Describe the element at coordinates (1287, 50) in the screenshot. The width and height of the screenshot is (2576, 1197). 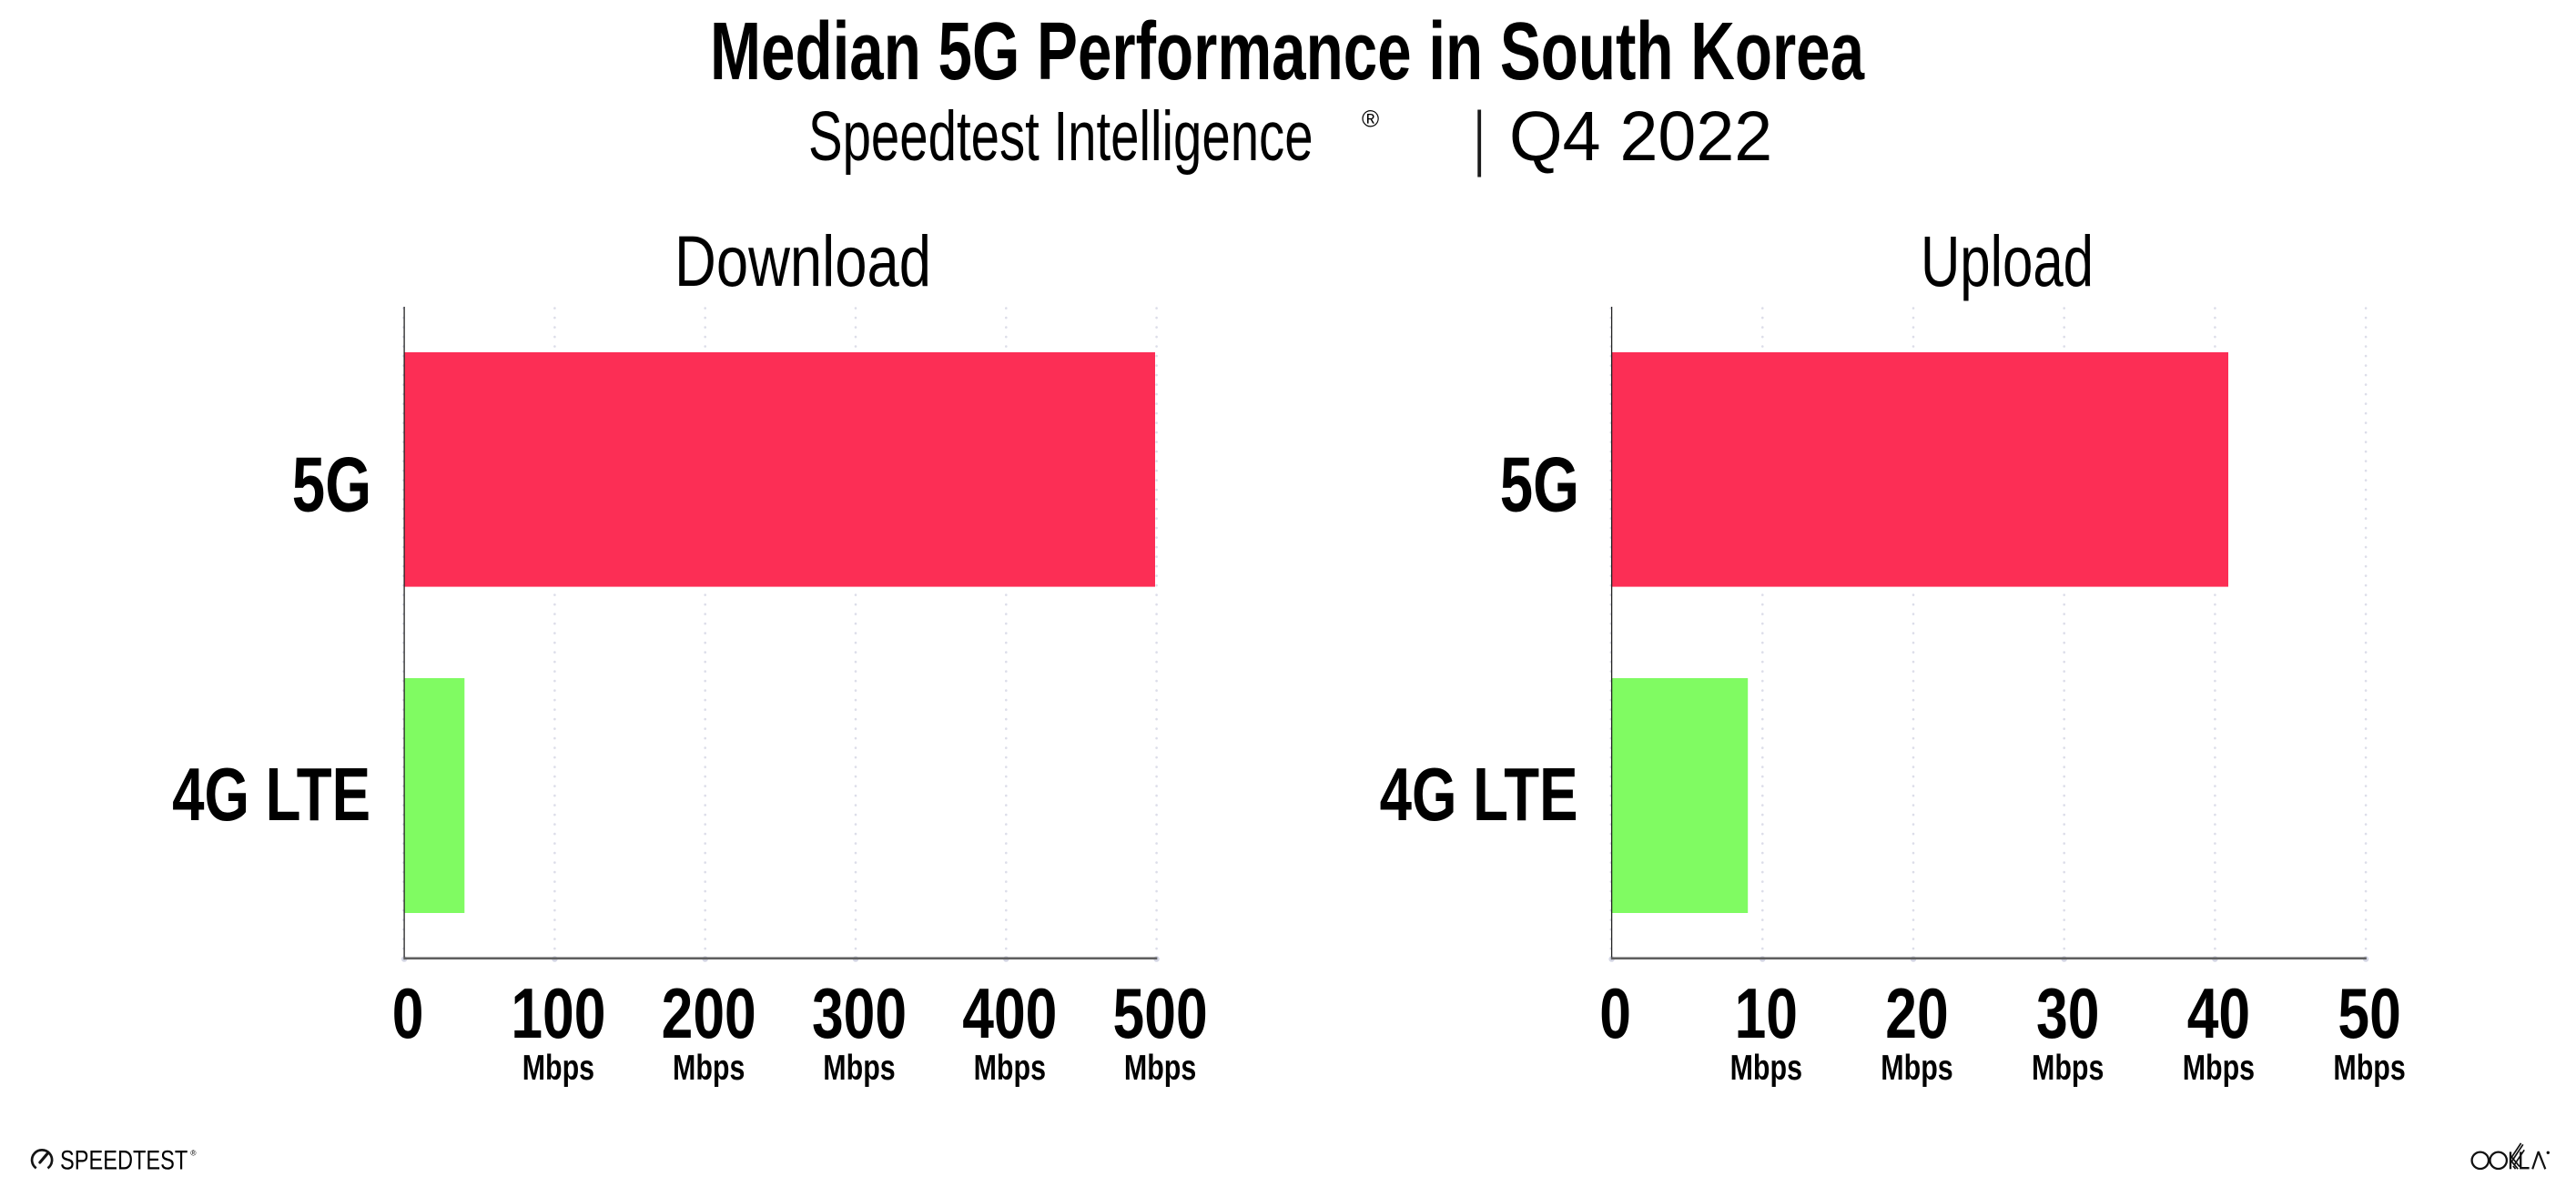
I see `svg-text:Median 5G Performance in South: Median 5G Performance in South Korea` at that location.